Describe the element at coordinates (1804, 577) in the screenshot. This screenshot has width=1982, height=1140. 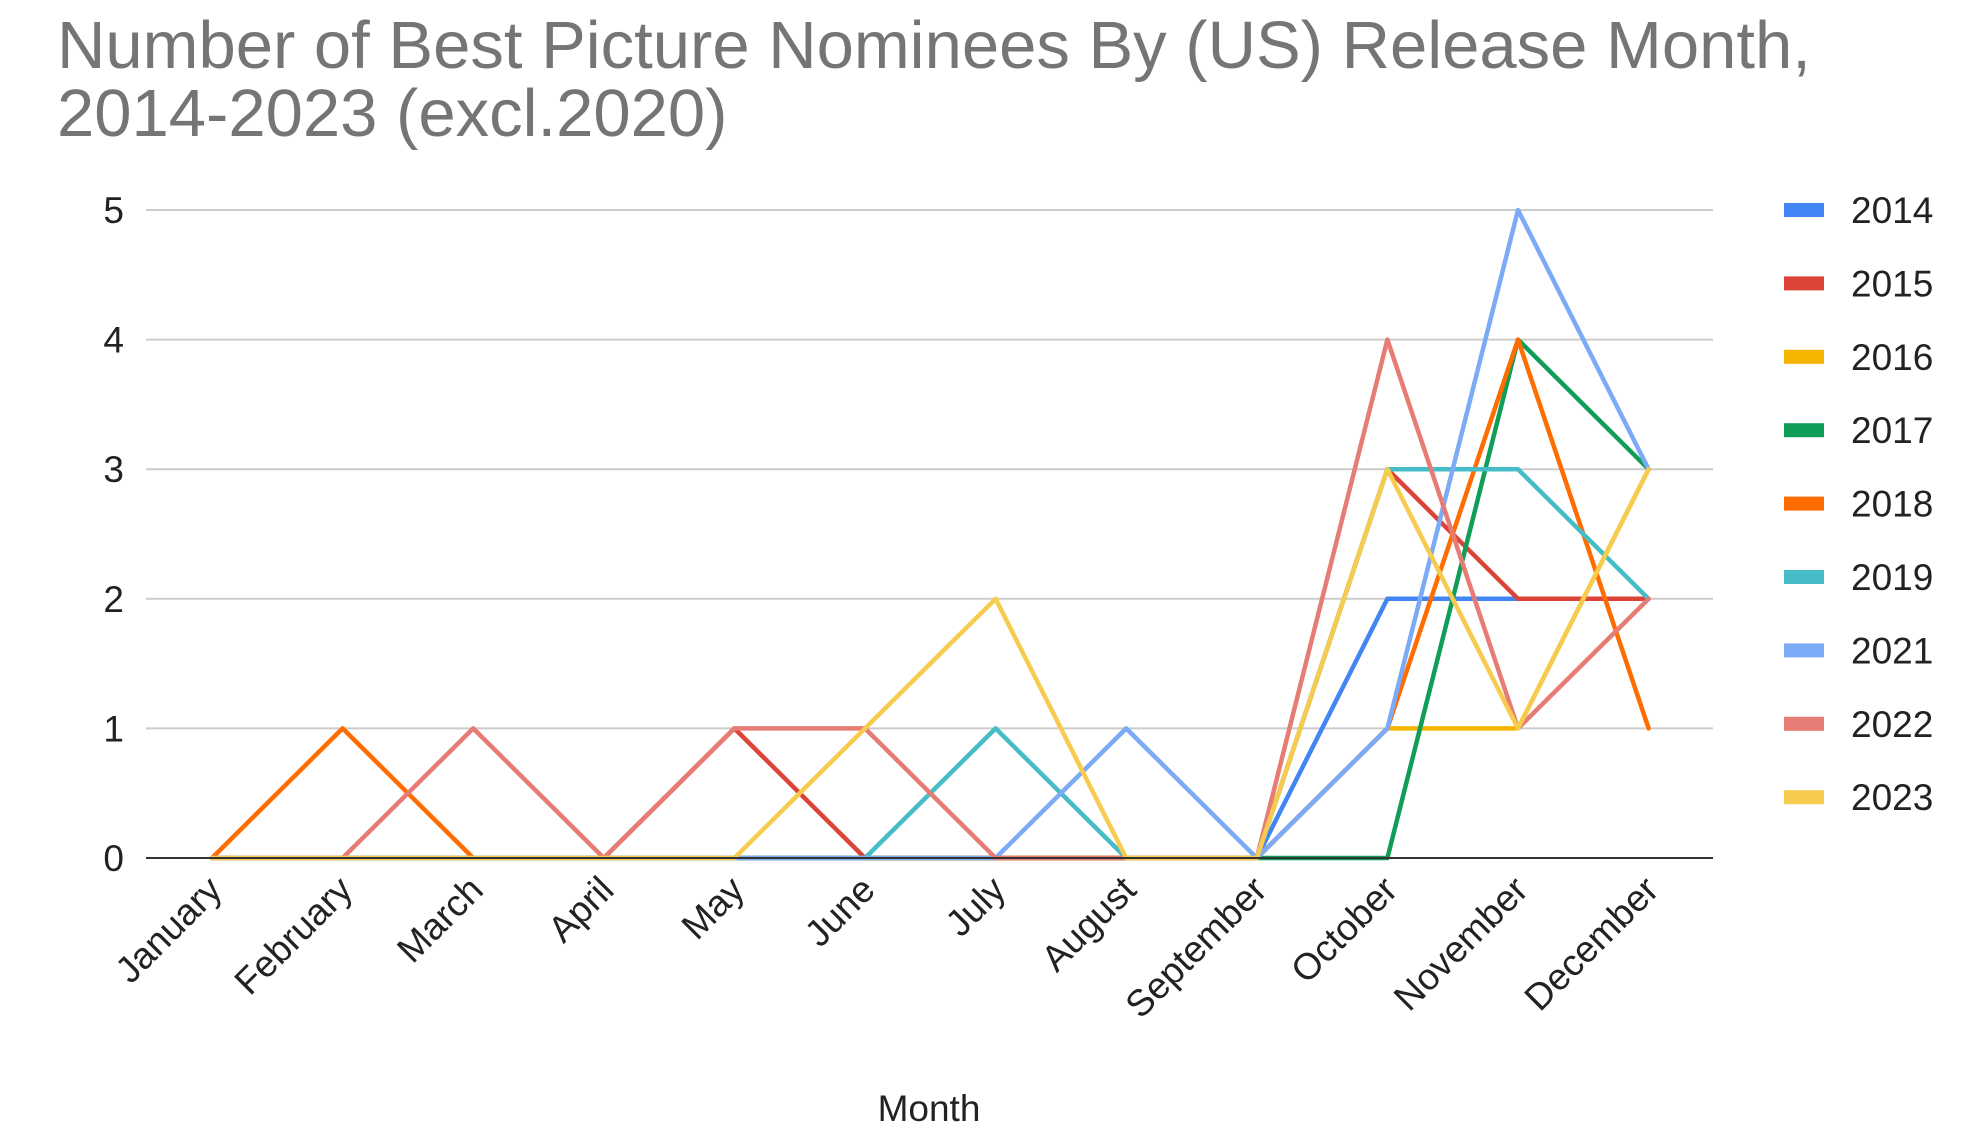
I see `legend-swatch-2019` at that location.